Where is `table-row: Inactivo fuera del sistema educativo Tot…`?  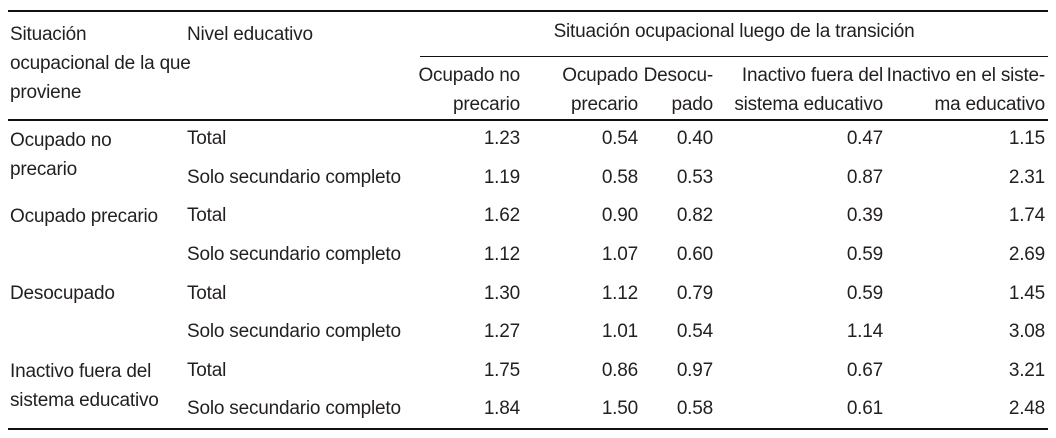
table-row: Inactivo fuera del sistema educativo Tot… is located at coordinates (528, 381).